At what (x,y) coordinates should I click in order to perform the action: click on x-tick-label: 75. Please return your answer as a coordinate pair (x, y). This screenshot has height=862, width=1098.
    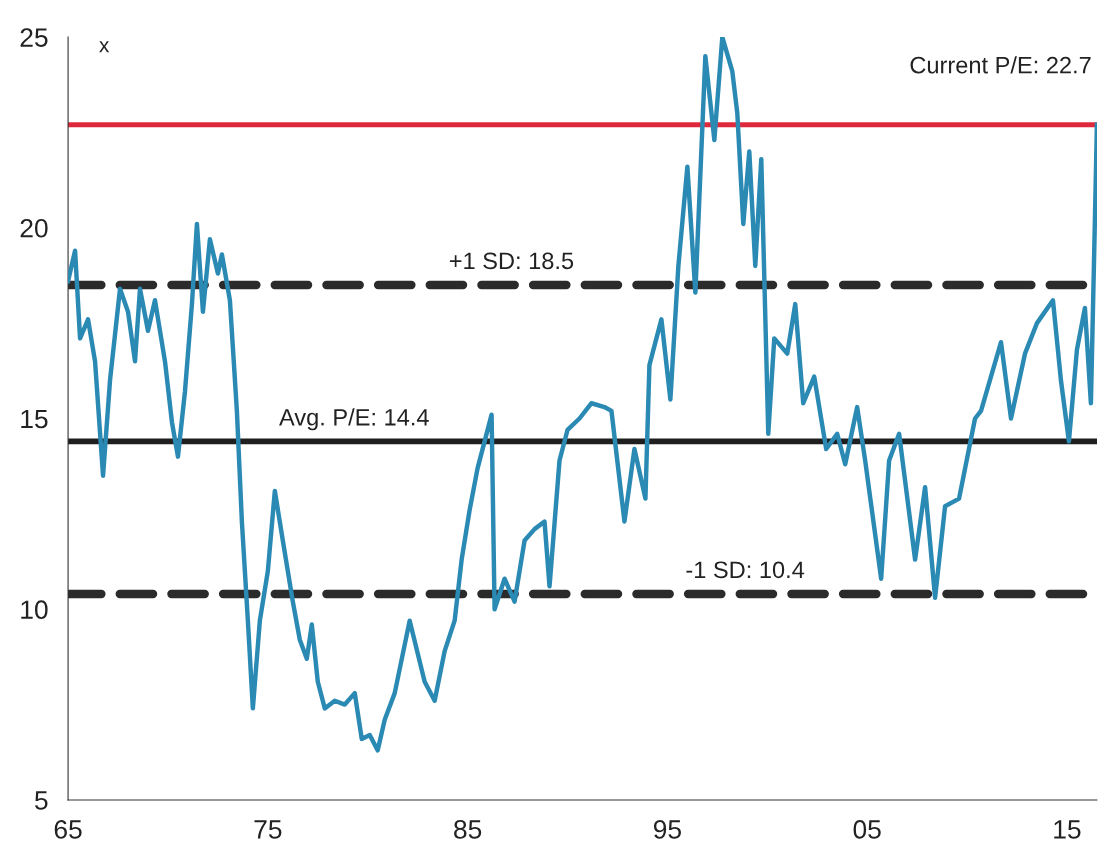
    Looking at the image, I should click on (268, 829).